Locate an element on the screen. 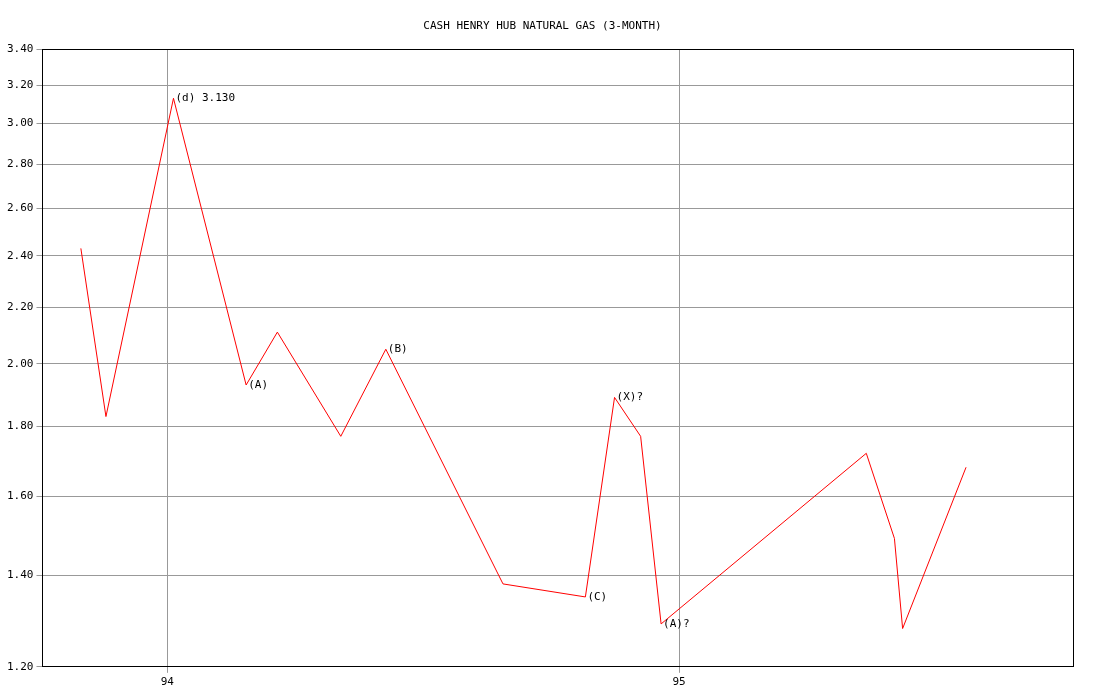  y-tick-label: 2.20 is located at coordinates (20, 307).